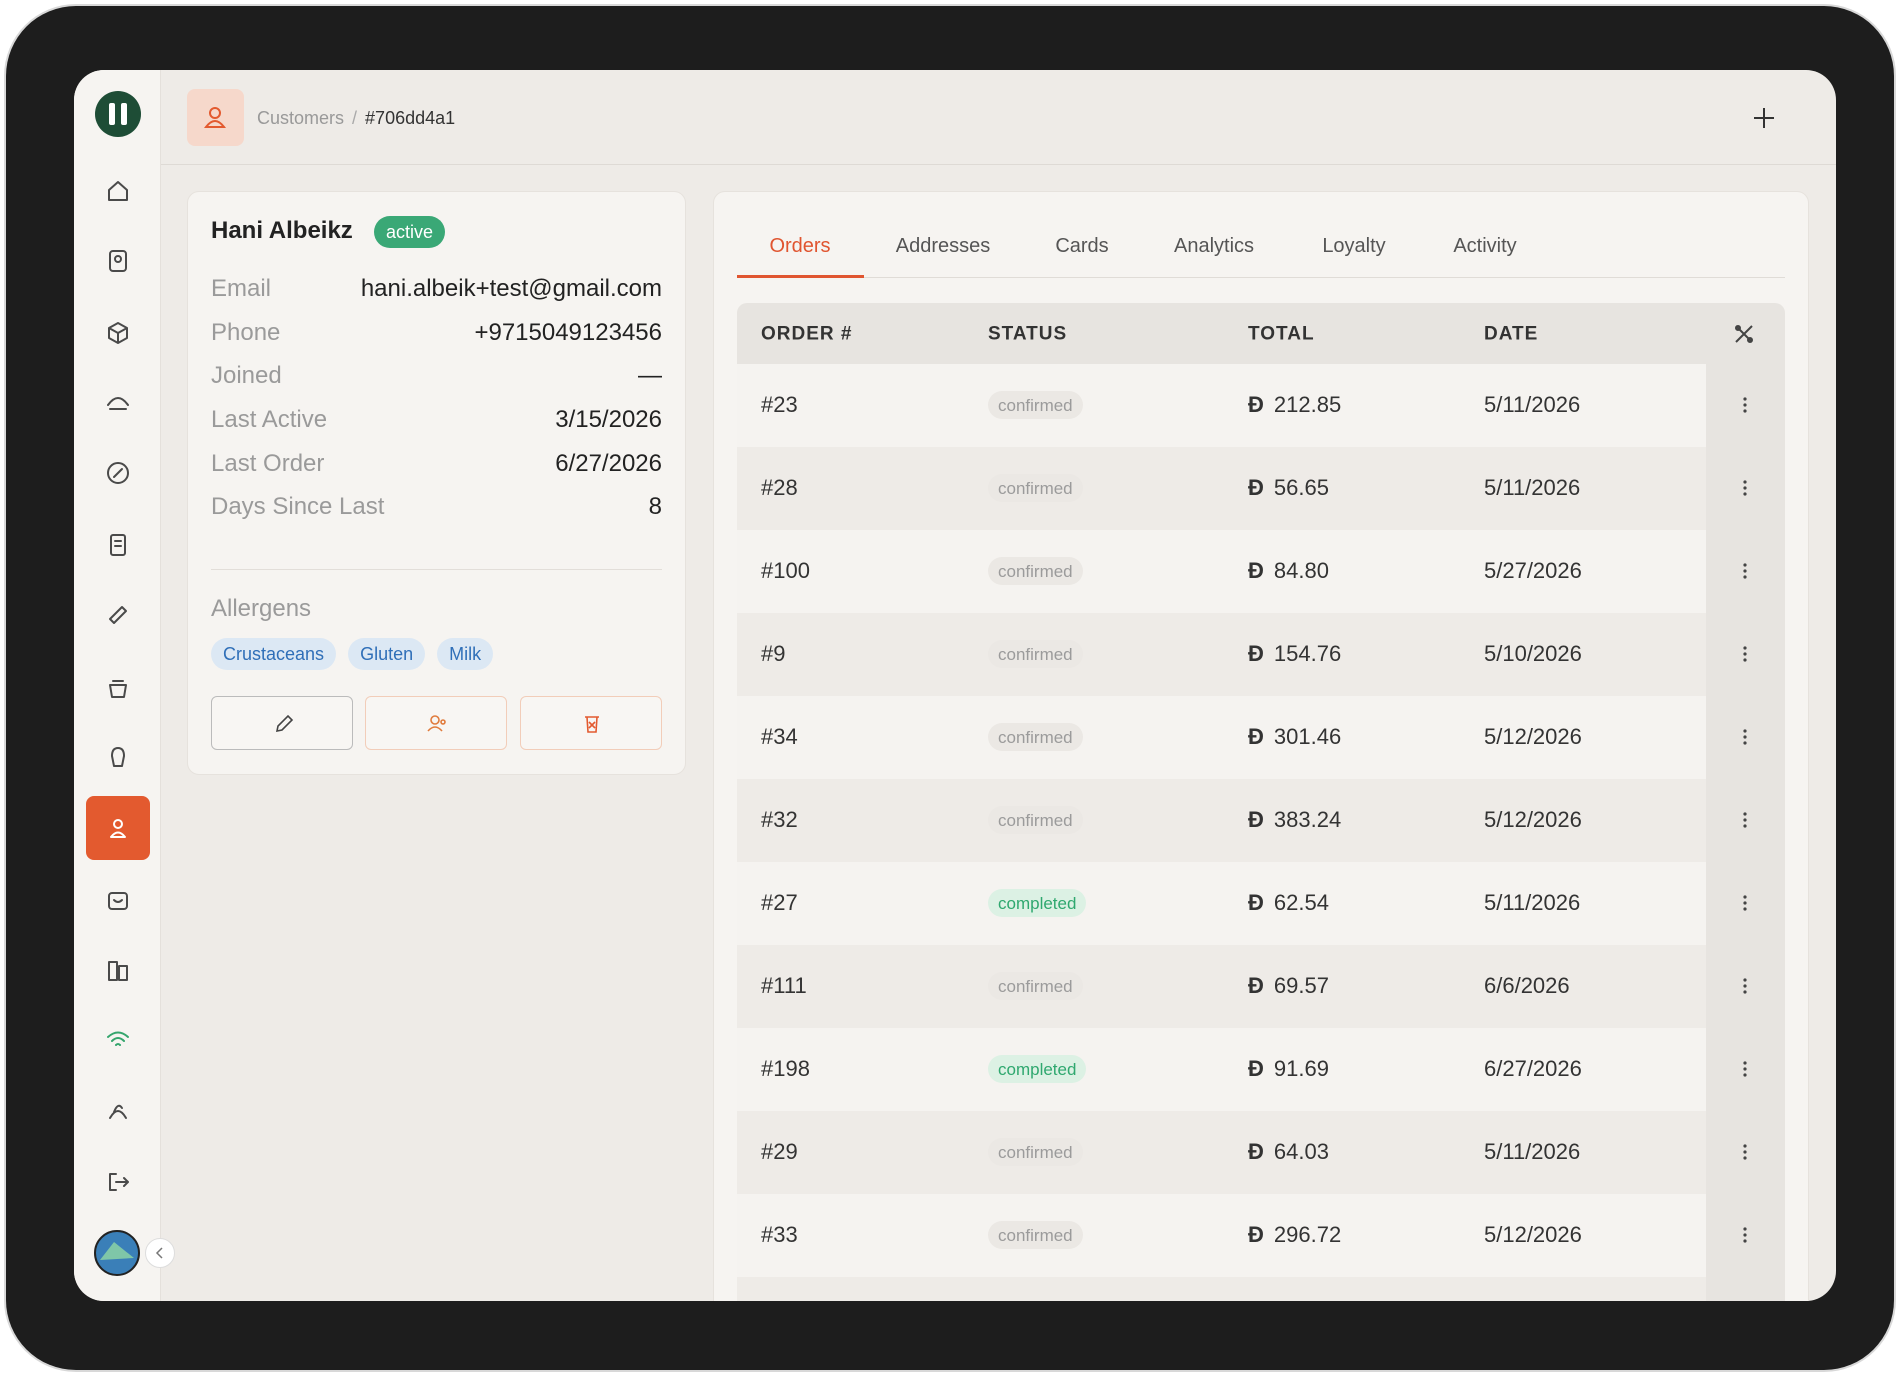 The height and width of the screenshot is (1374, 1904). I want to click on collapse-button-shape, so click(159, 1253).